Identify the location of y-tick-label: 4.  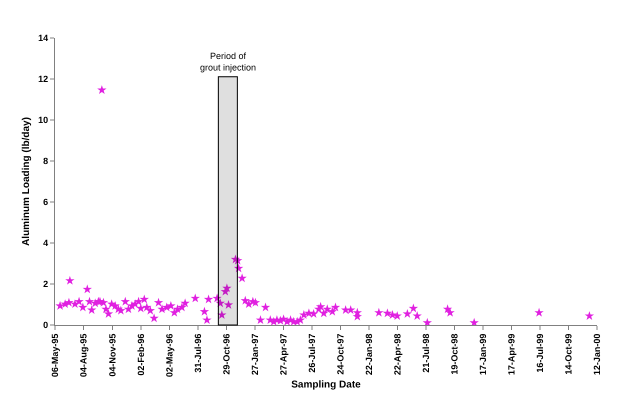
(45, 243).